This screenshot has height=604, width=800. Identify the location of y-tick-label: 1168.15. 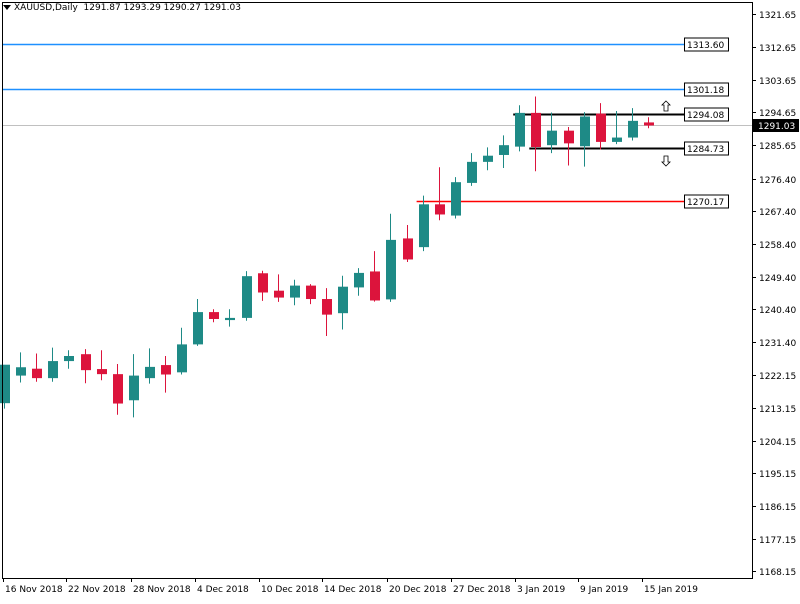
(777, 573).